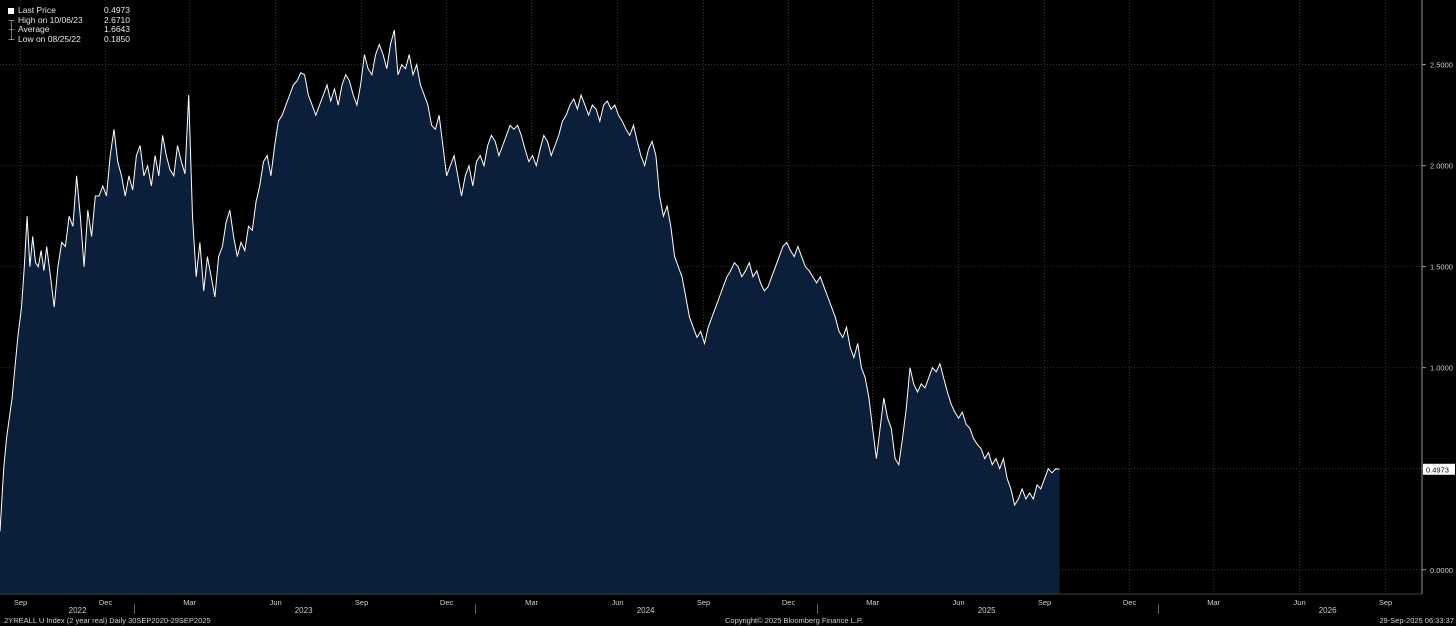 The image size is (1456, 626). Describe the element at coordinates (34, 29) in the screenshot. I see `legend-label: Average` at that location.